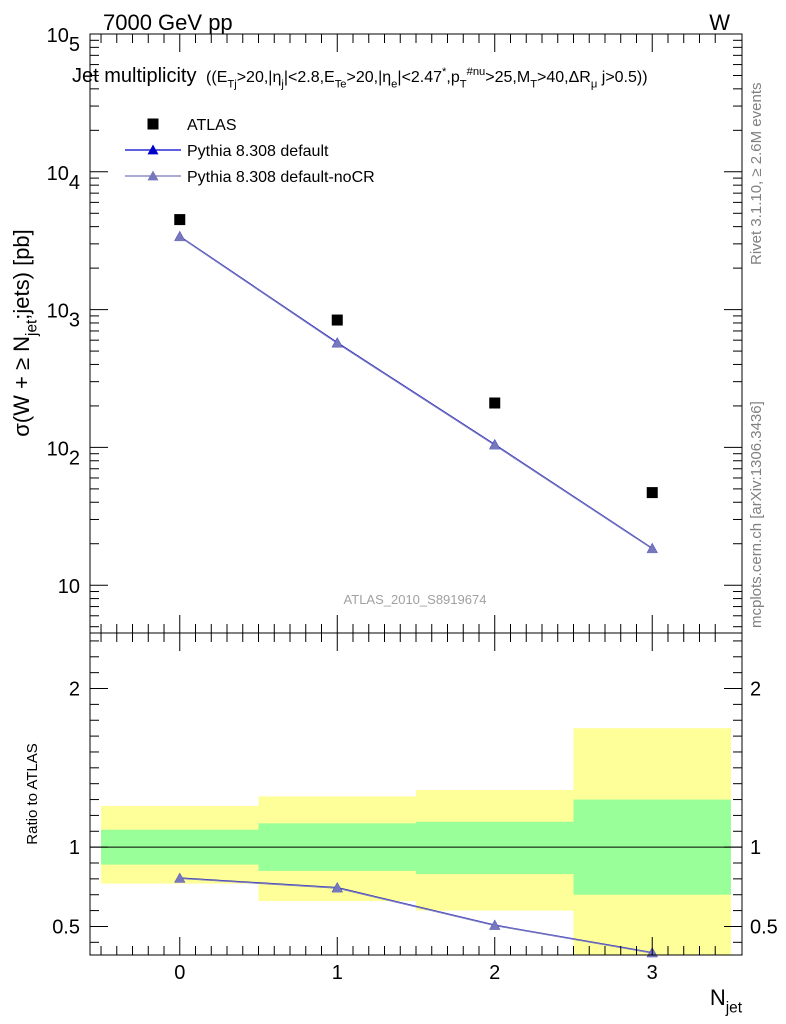  What do you see at coordinates (32, 793) in the screenshot?
I see `ratio-y-axis-label: Ratio to ATLAS` at bounding box center [32, 793].